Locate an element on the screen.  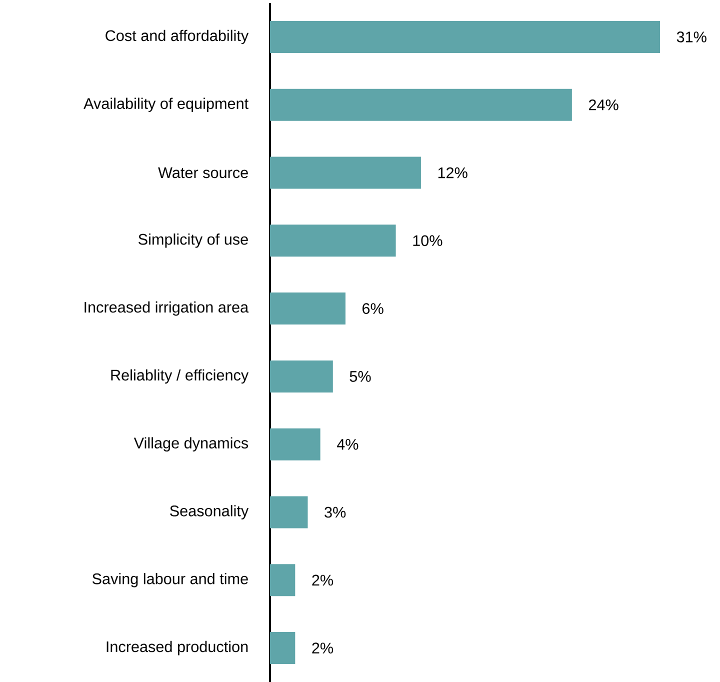
y-tick-label: Saving labour and time is located at coordinates (170, 580).